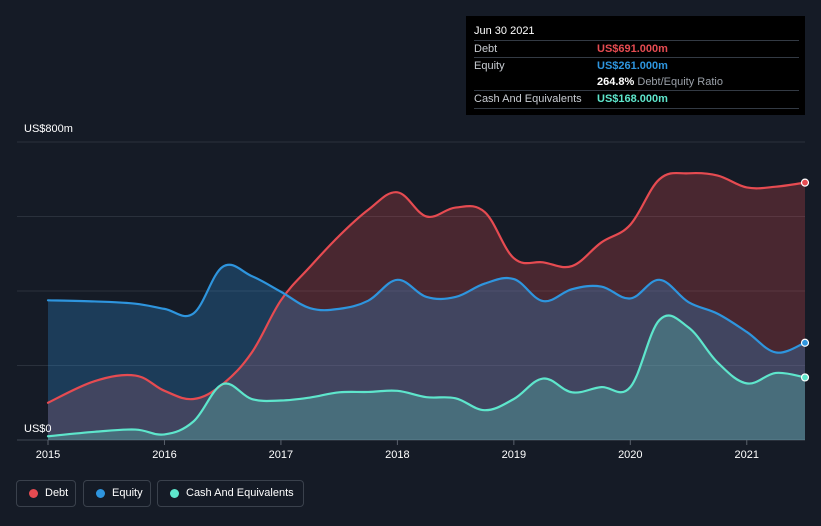  I want to click on debt-dot-icon, so click(33, 493).